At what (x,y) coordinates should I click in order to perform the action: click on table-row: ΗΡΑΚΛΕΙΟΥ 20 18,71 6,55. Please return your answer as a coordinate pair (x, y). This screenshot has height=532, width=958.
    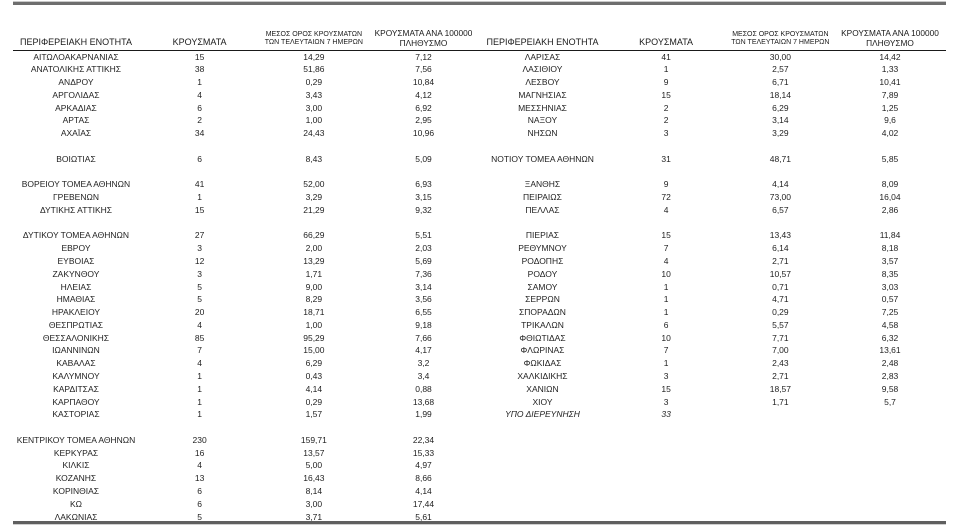
    Looking at the image, I should click on (246, 312).